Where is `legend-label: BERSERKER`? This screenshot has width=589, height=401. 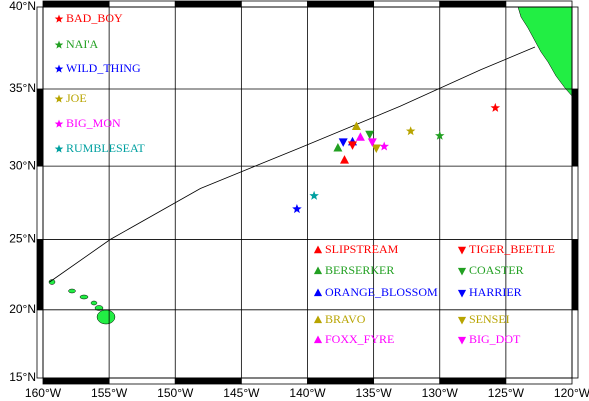 legend-label: BERSERKER is located at coordinates (359, 270).